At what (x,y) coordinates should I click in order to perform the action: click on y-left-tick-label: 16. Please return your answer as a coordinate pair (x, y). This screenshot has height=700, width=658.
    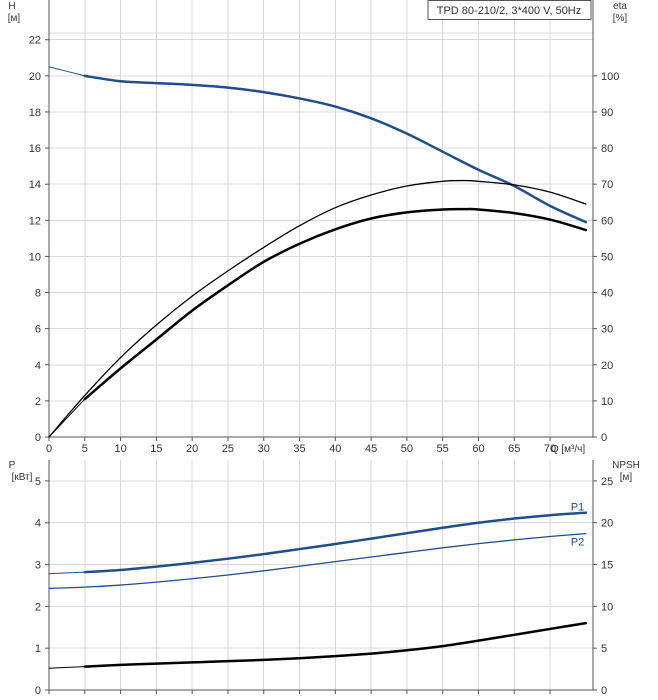
    Looking at the image, I should click on (35, 149).